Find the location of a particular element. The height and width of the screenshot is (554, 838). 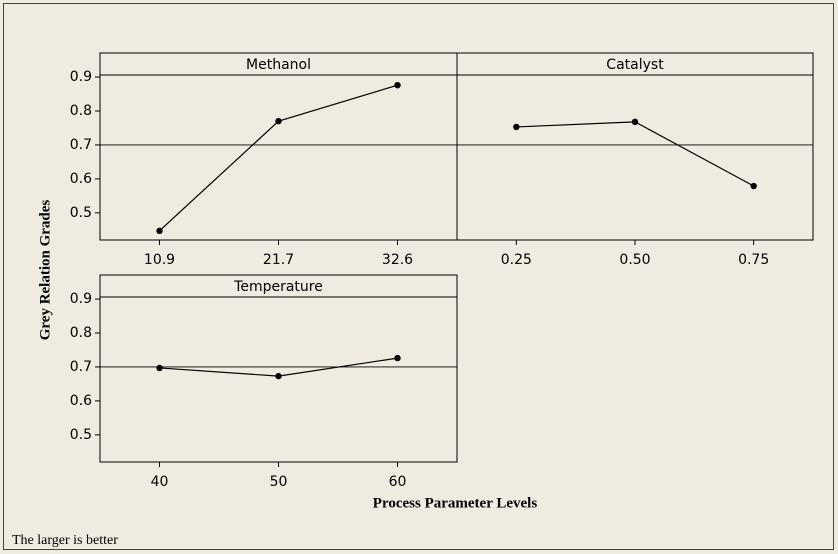

y-axis-label: Grey Relation Grades is located at coordinates (45, 270).